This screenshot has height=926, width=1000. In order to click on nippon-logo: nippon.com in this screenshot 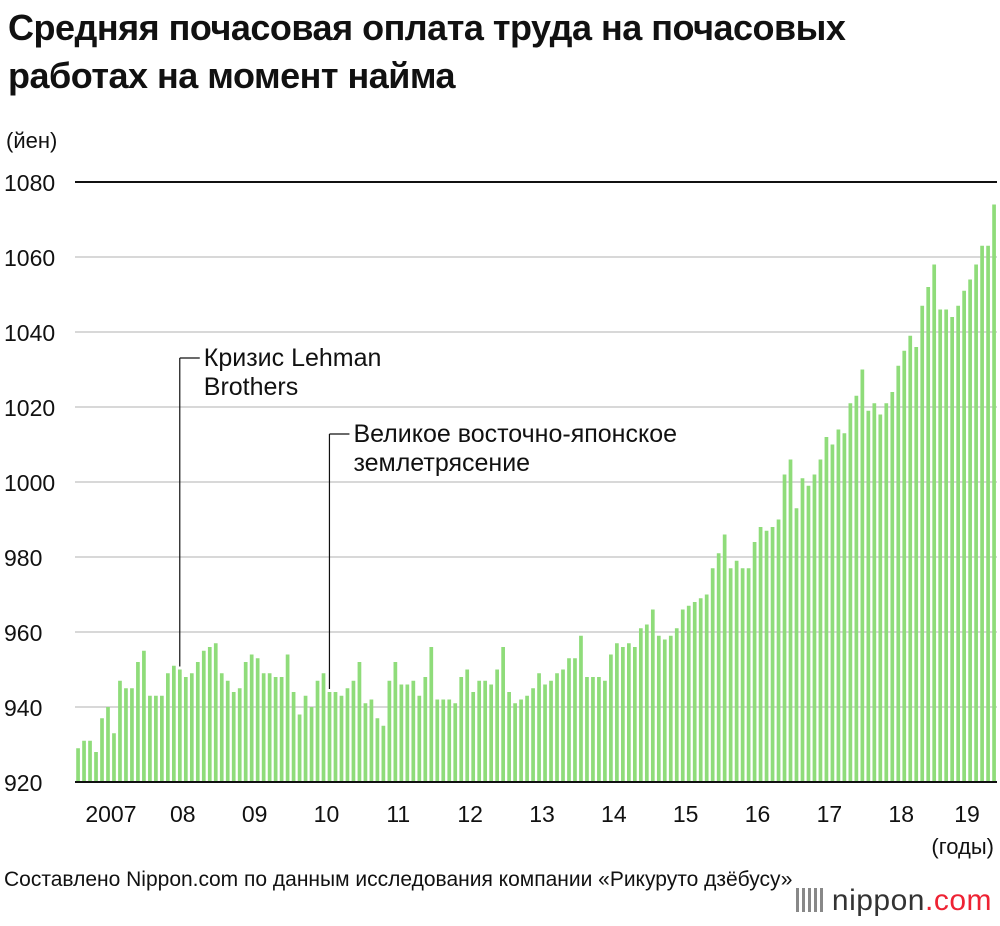, I will do `click(893, 901)`.